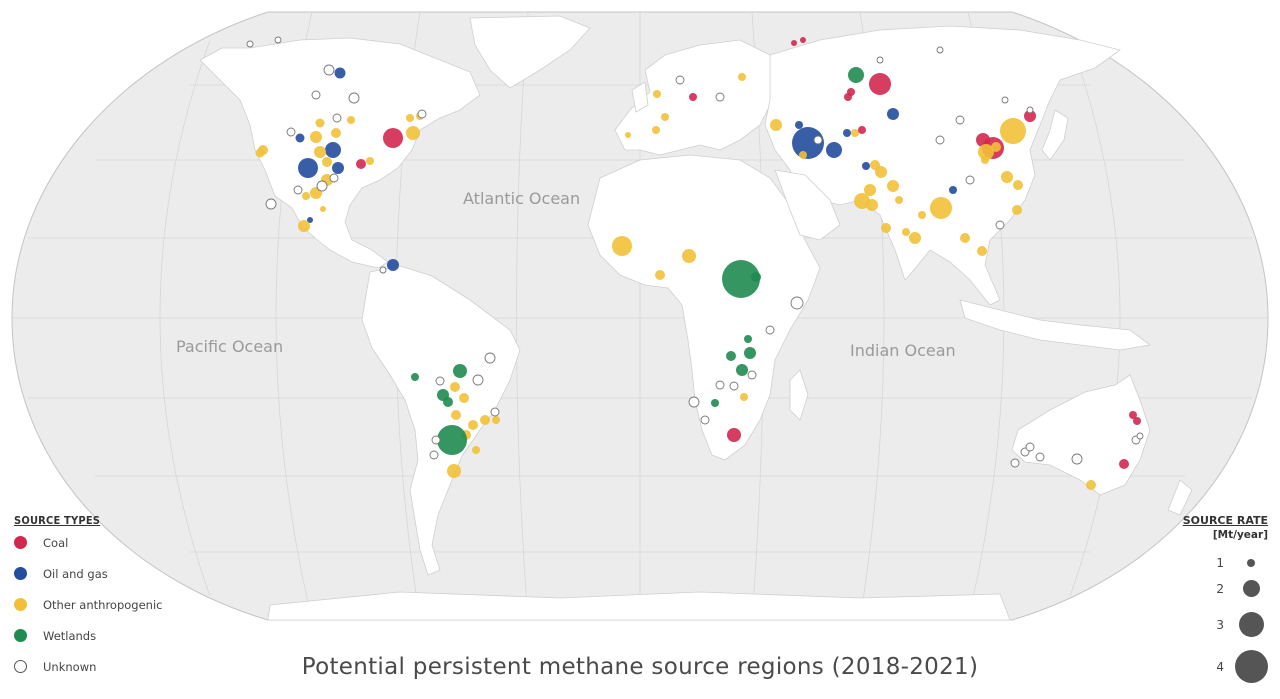  I want to click on legend-label-wetlands: Wetlands, so click(70, 635).